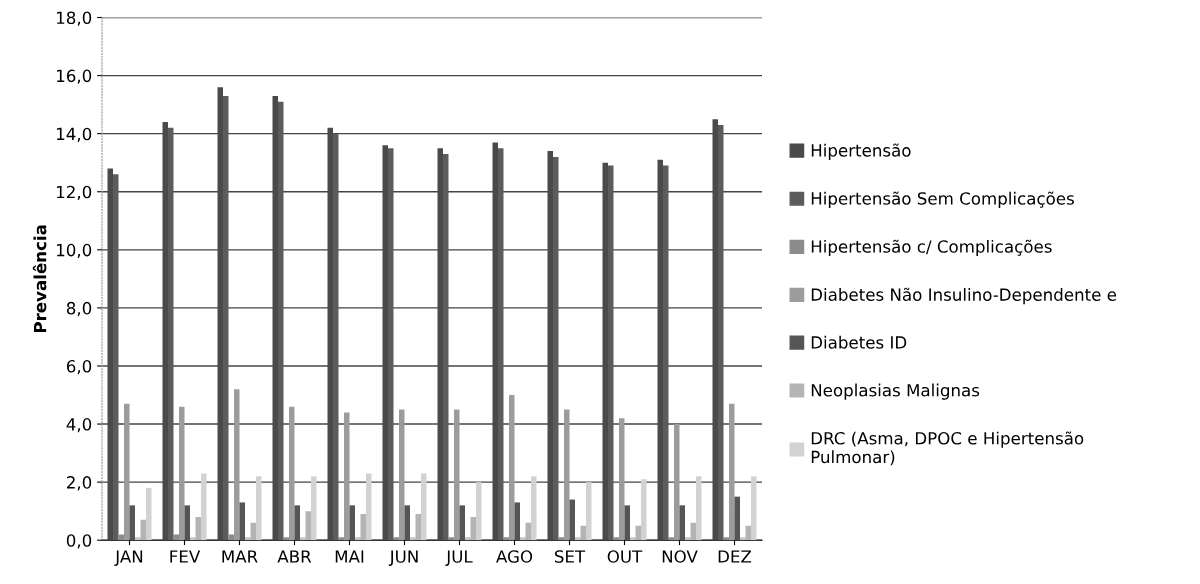 This screenshot has width=1200, height=584. Describe the element at coordinates (403, 558) in the screenshot. I see `x-tick-label: JUN` at that location.